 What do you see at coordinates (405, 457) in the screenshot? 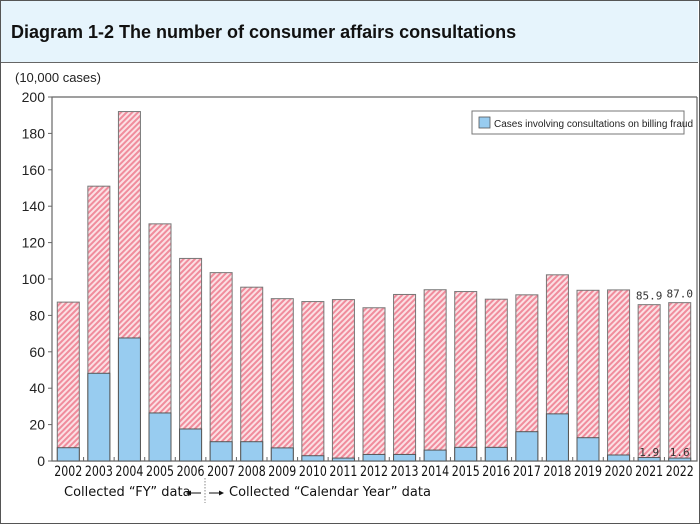
I see `bar-billing-fraud-2013` at bounding box center [405, 457].